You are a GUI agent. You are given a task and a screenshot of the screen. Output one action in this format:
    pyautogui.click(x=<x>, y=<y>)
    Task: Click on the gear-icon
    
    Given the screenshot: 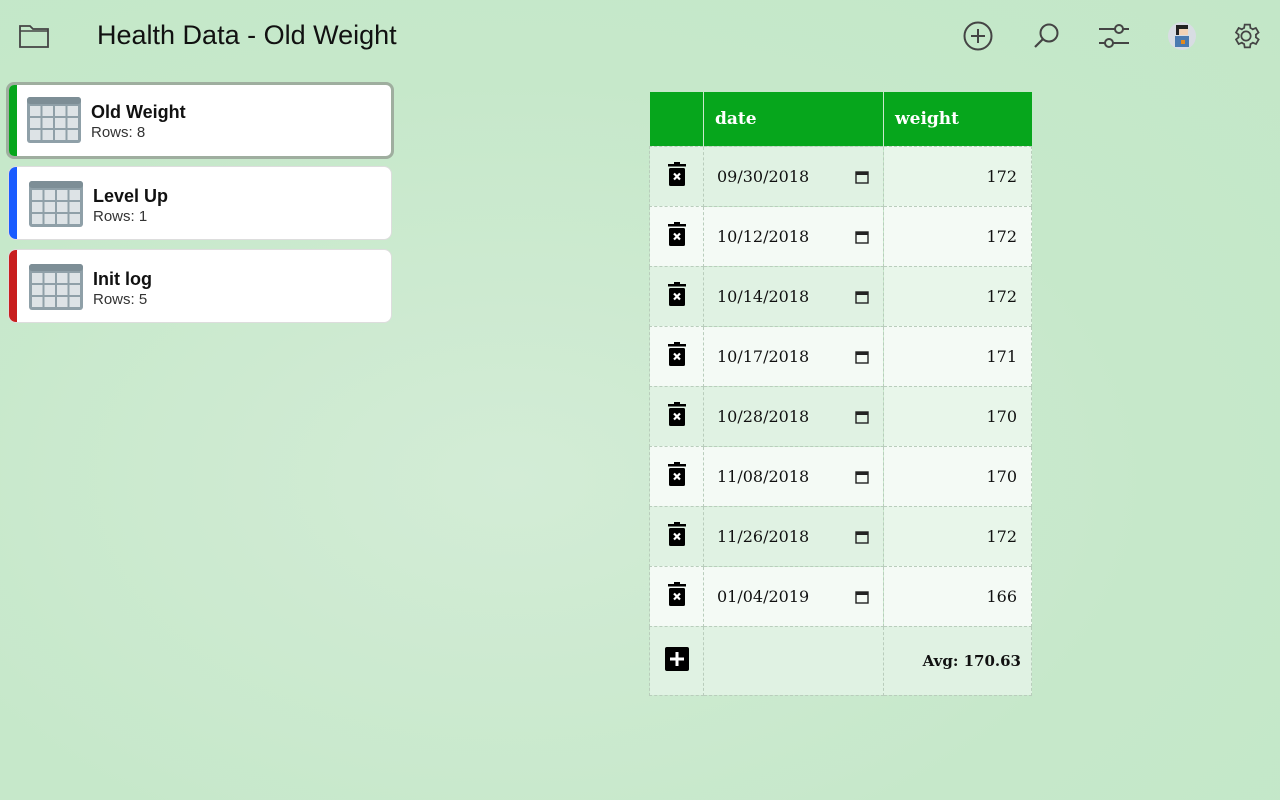 What is the action you would take?
    pyautogui.click(x=1246, y=36)
    